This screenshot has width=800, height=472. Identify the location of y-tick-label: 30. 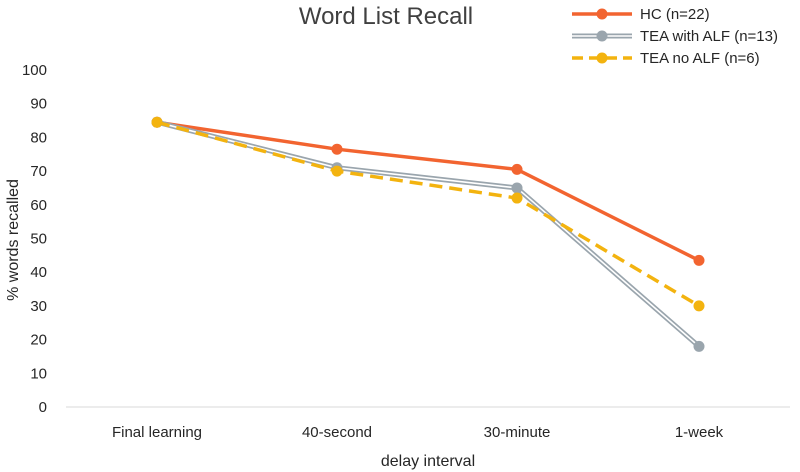
(38, 306).